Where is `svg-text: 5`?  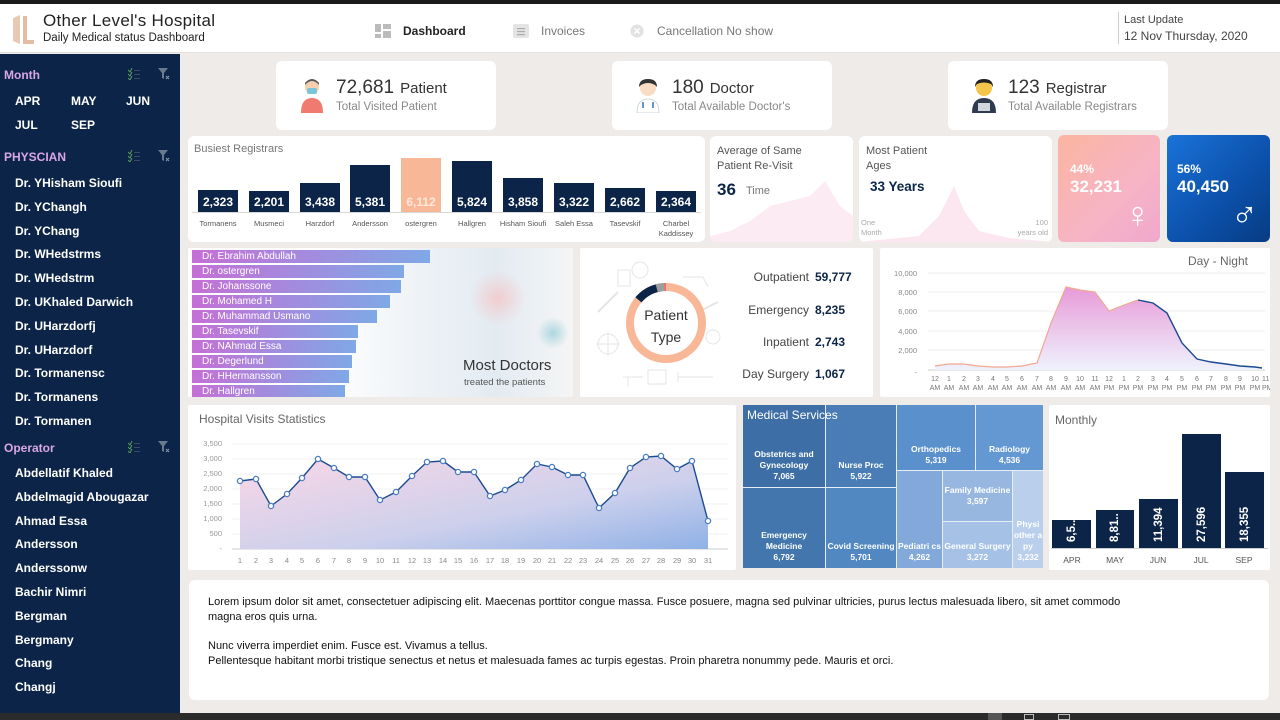 svg-text: 5 is located at coordinates (1182, 379).